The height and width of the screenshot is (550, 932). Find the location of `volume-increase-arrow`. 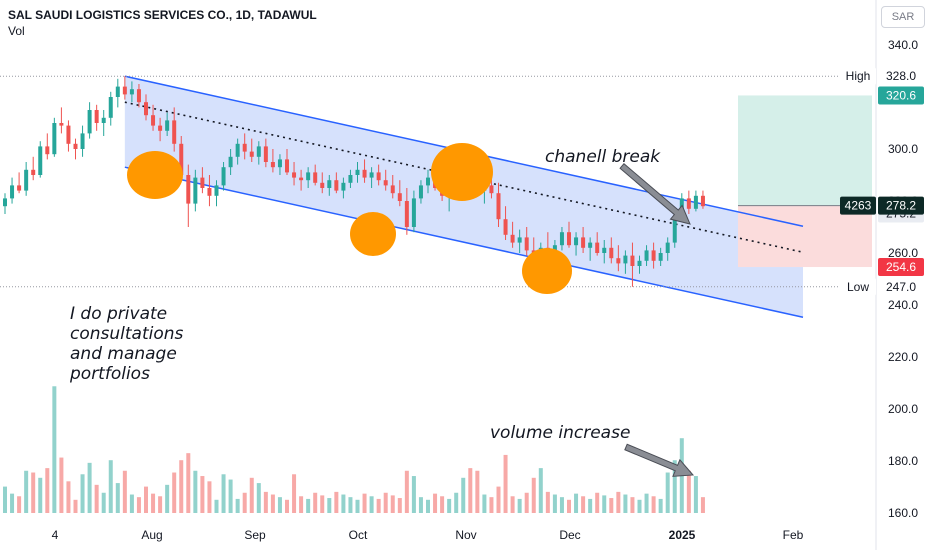

volume-increase-arrow is located at coordinates (659, 460).